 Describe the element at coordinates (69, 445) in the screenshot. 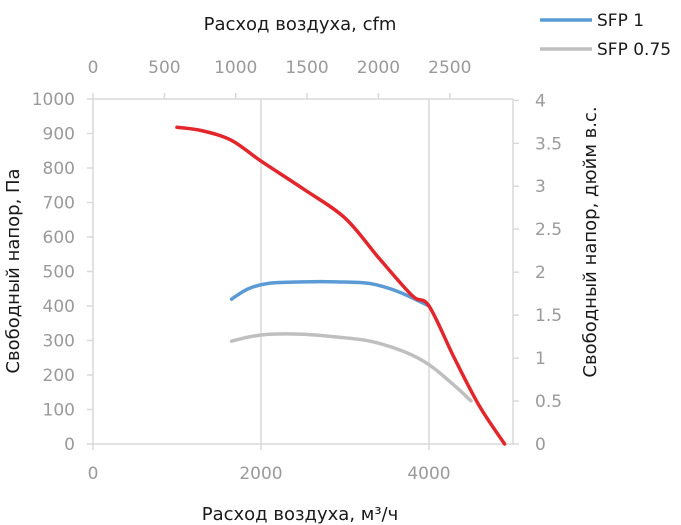

I see `y-tick-label: 0` at that location.